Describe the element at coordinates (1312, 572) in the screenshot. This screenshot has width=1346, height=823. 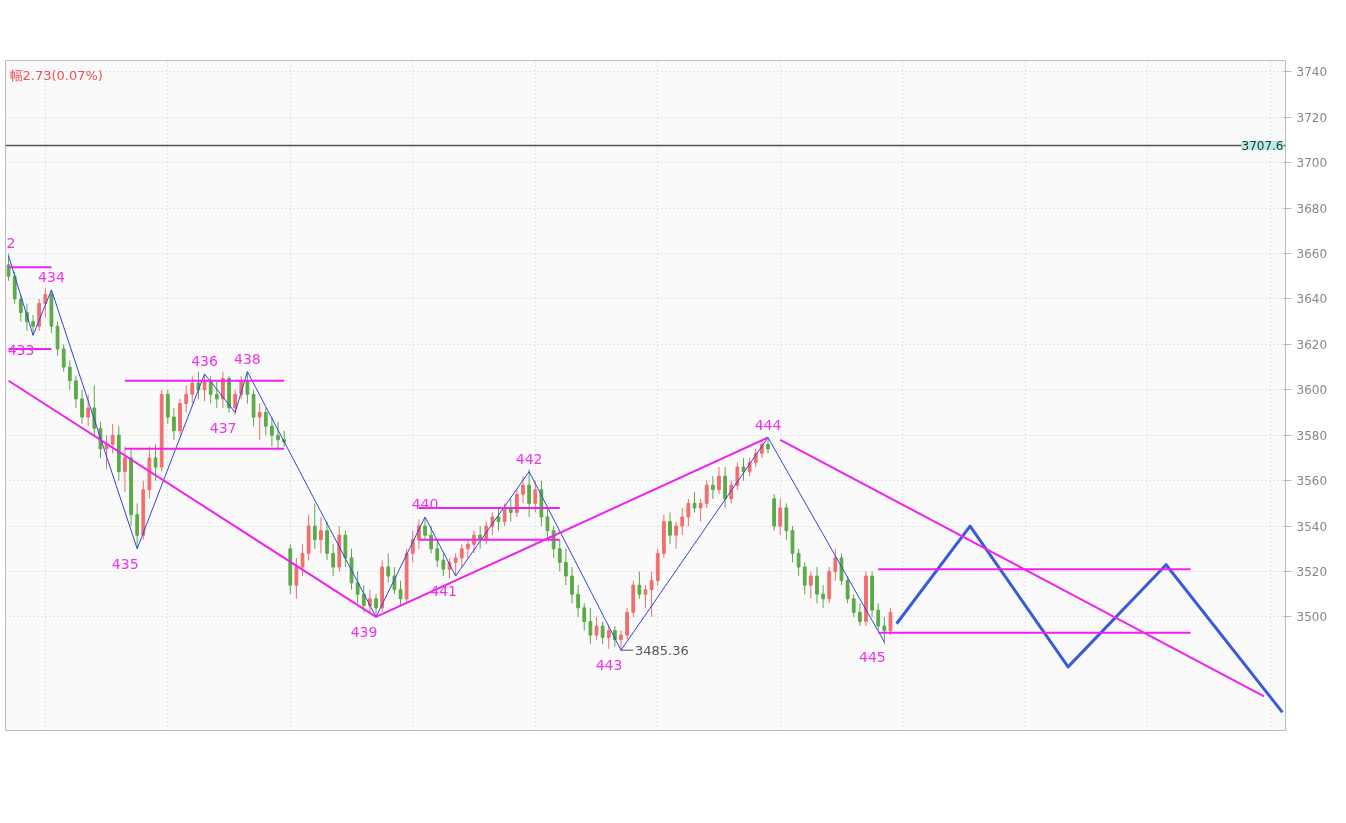
I see `y-tick-label: 3520` at that location.